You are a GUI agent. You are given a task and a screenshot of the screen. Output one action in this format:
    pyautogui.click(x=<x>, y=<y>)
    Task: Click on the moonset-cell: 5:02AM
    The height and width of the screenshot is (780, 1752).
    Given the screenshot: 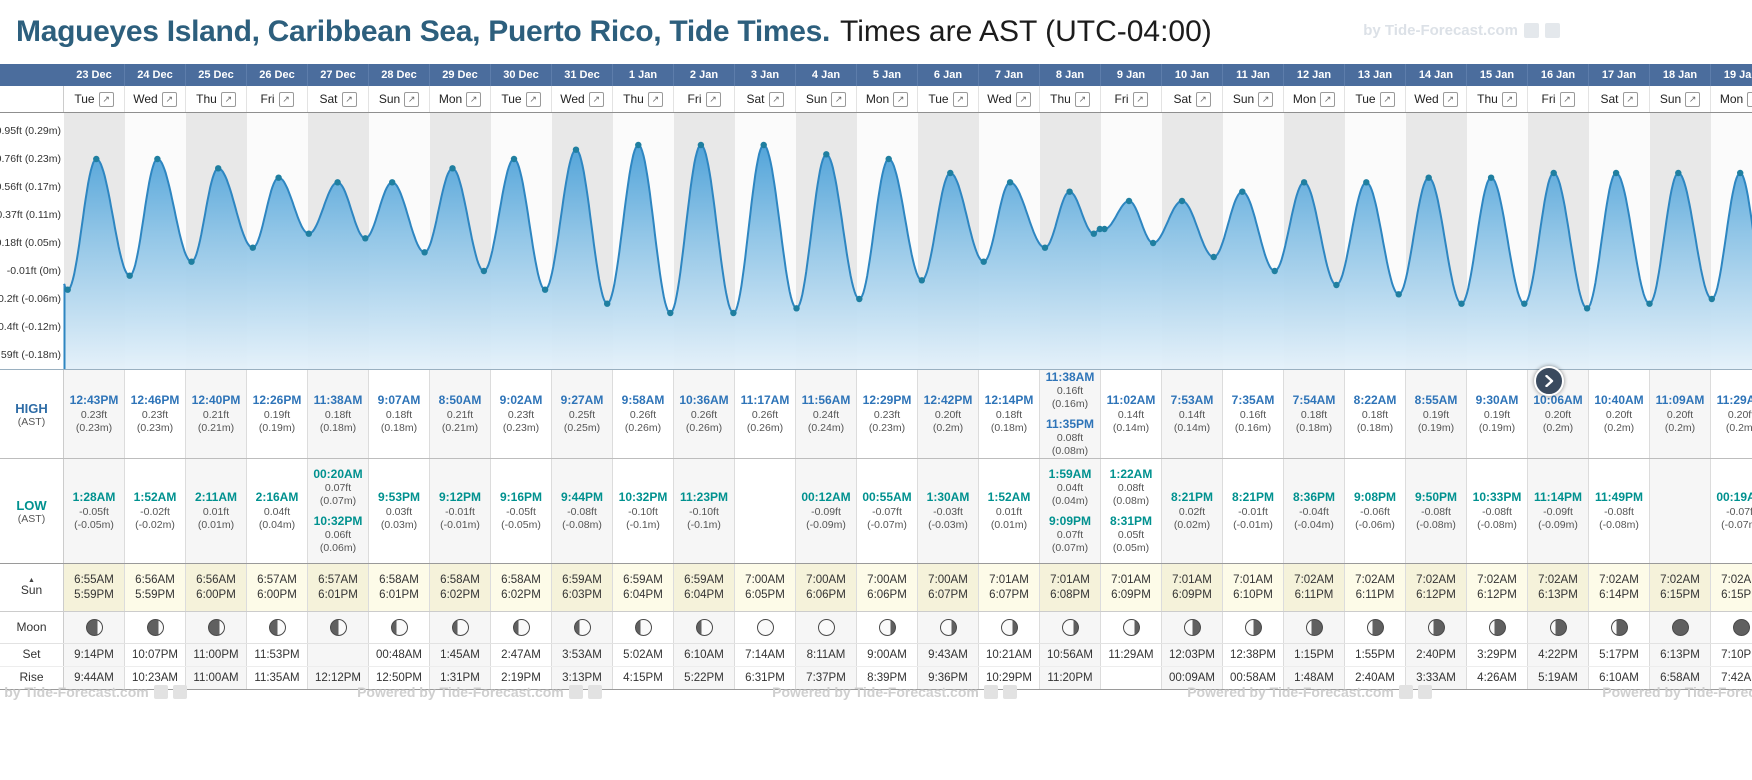 What is the action you would take?
    pyautogui.click(x=643, y=655)
    